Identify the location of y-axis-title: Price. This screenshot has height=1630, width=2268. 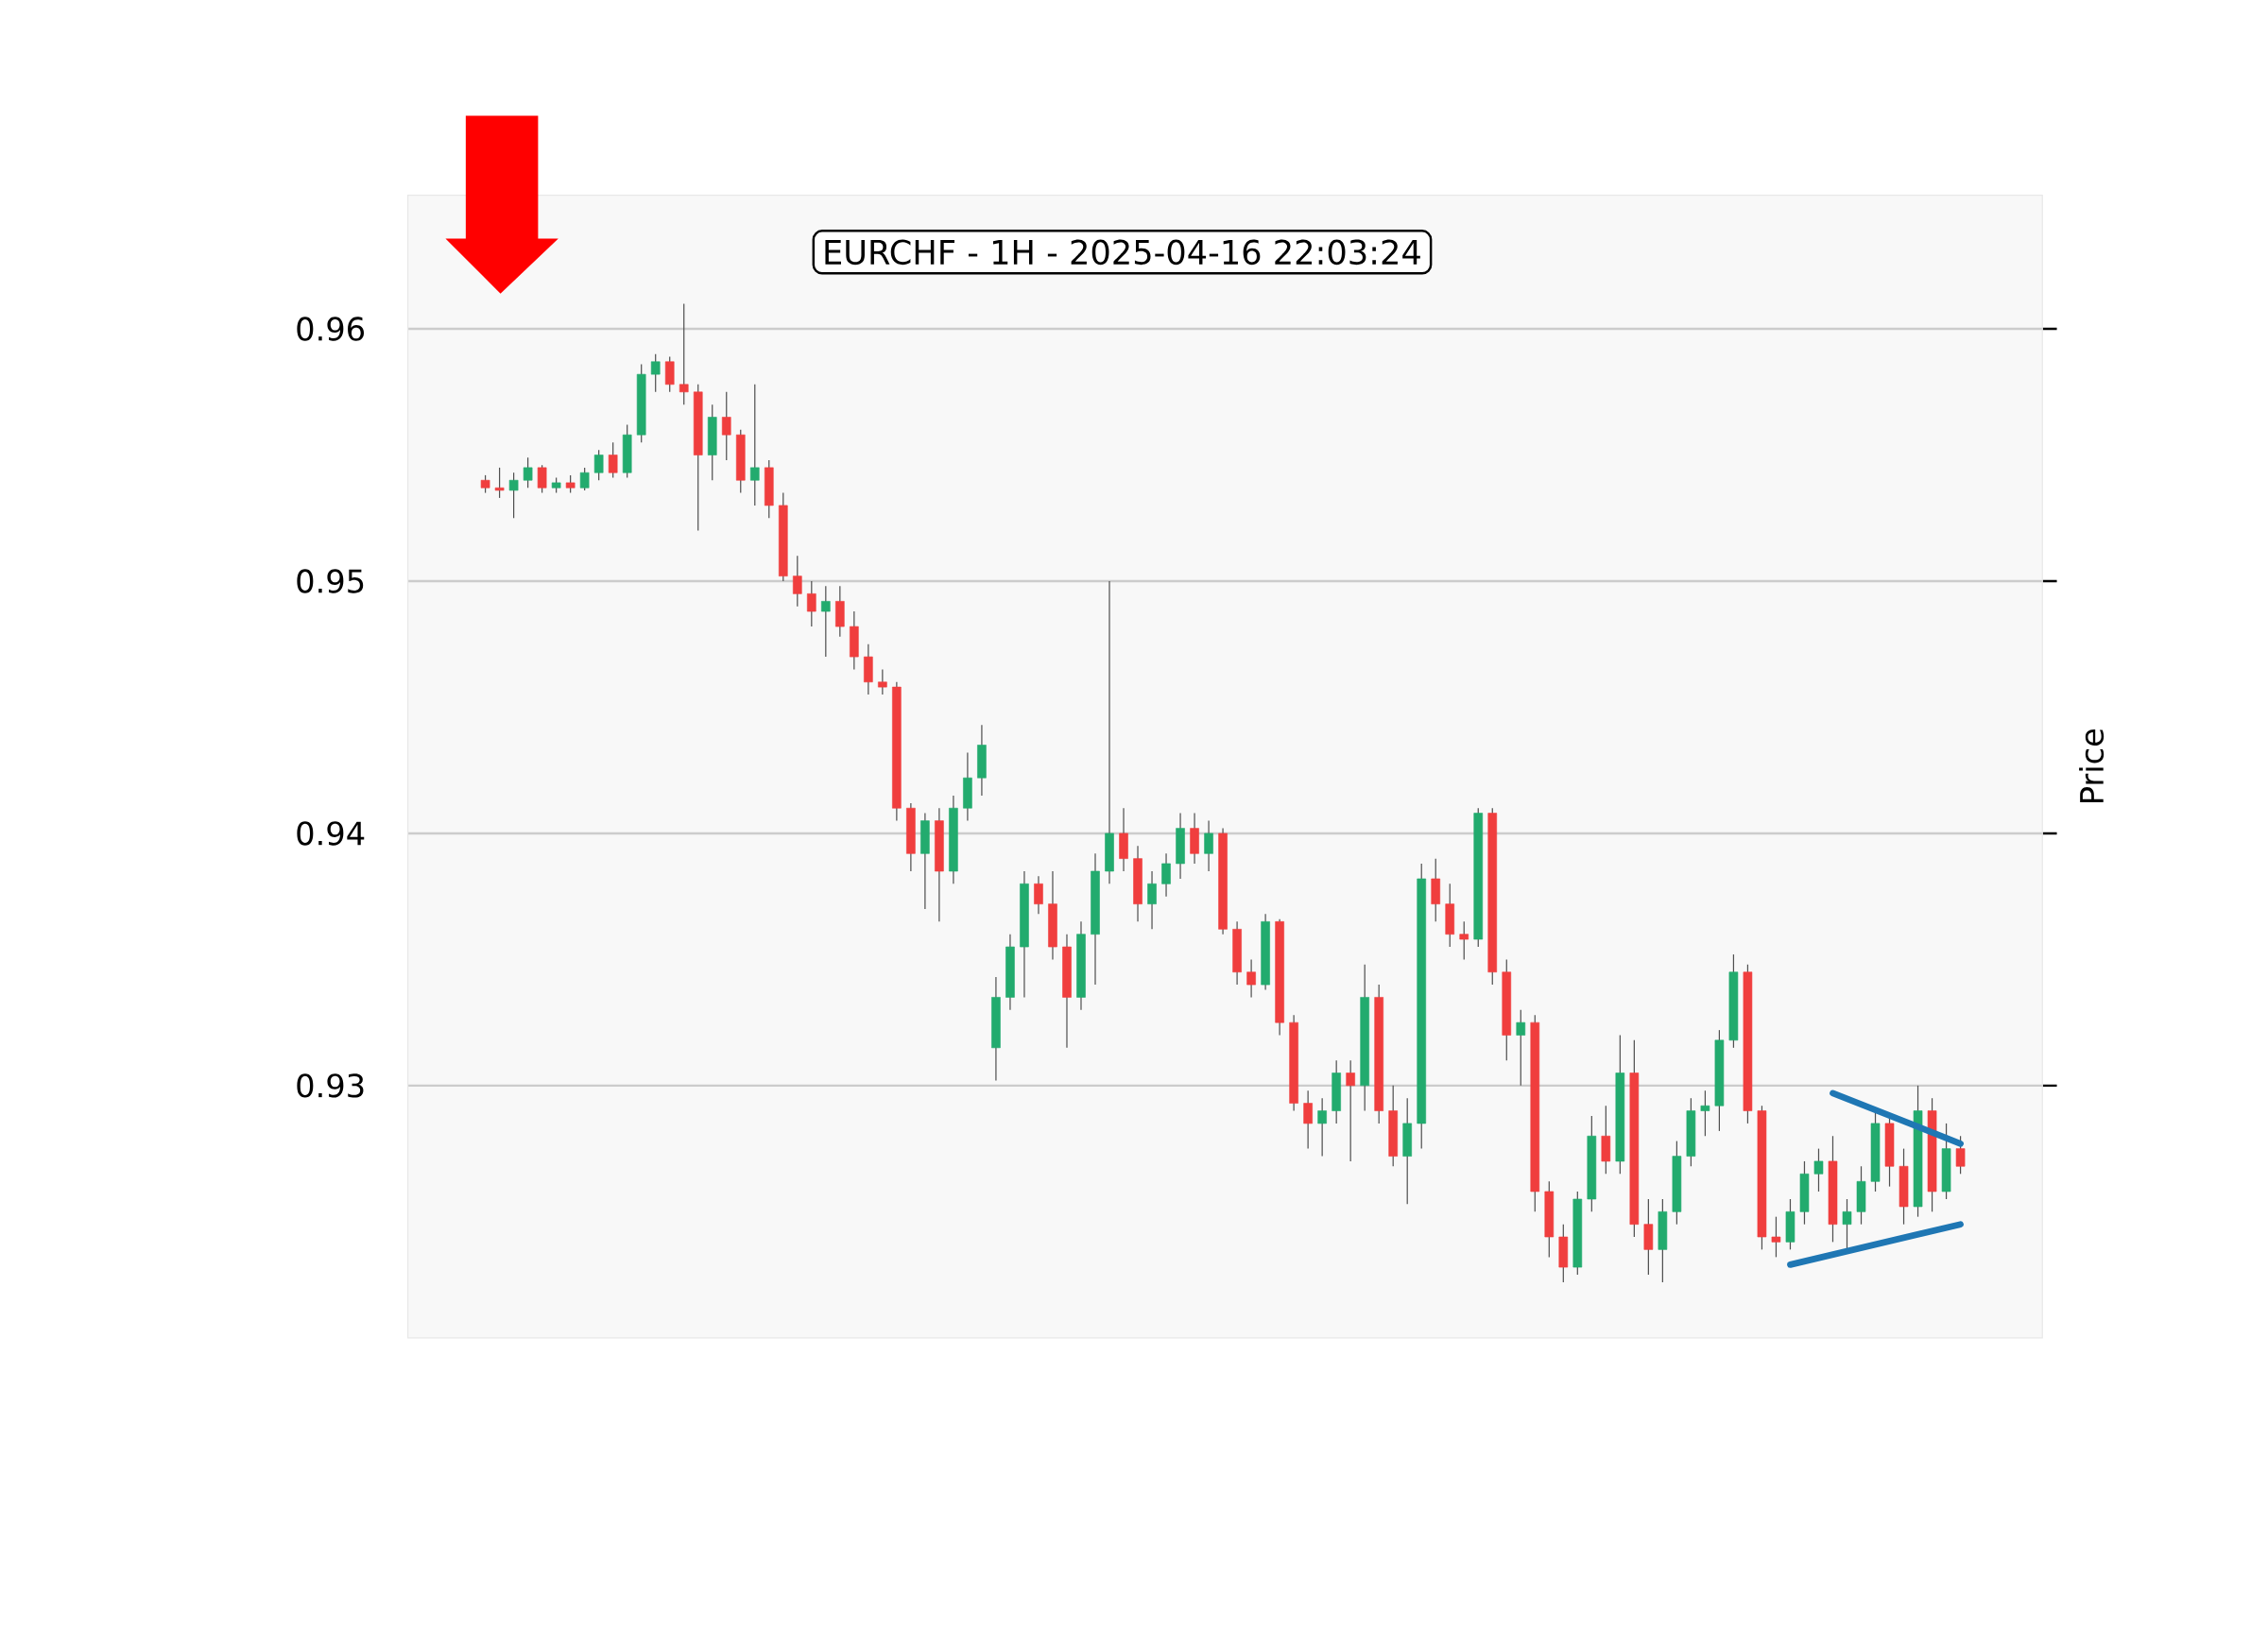
(2092, 766).